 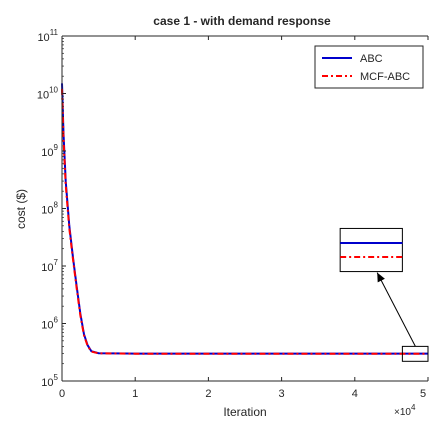 I want to click on x-tick-label: 4, so click(x=355, y=394).